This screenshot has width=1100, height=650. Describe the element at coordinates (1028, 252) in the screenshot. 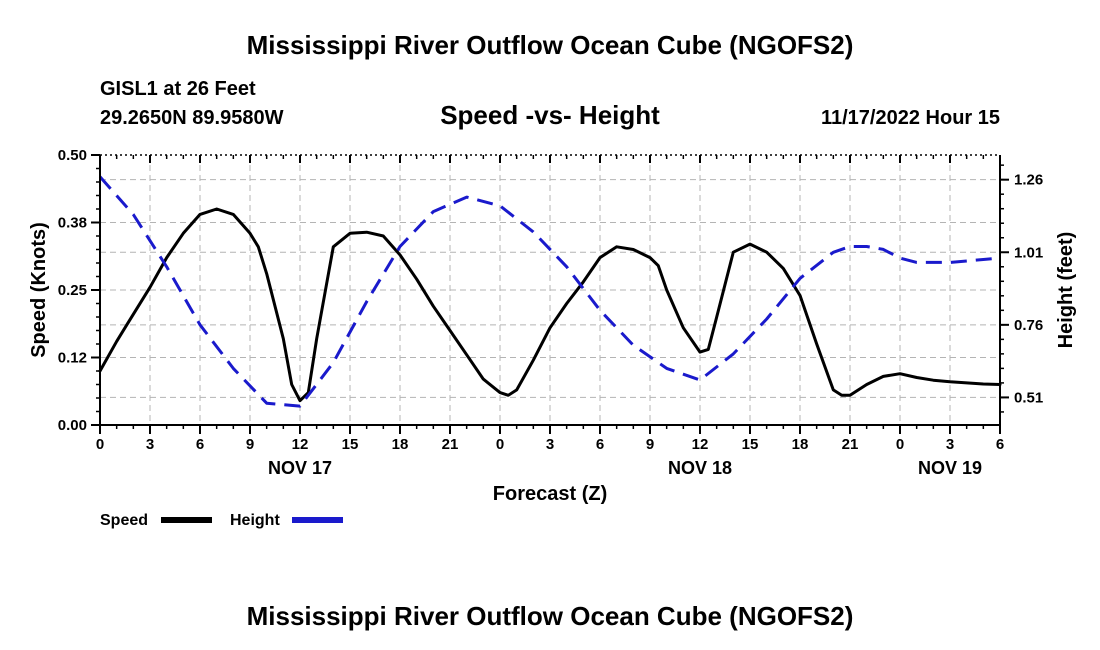

I see `y2-tick-label: 1.01` at that location.